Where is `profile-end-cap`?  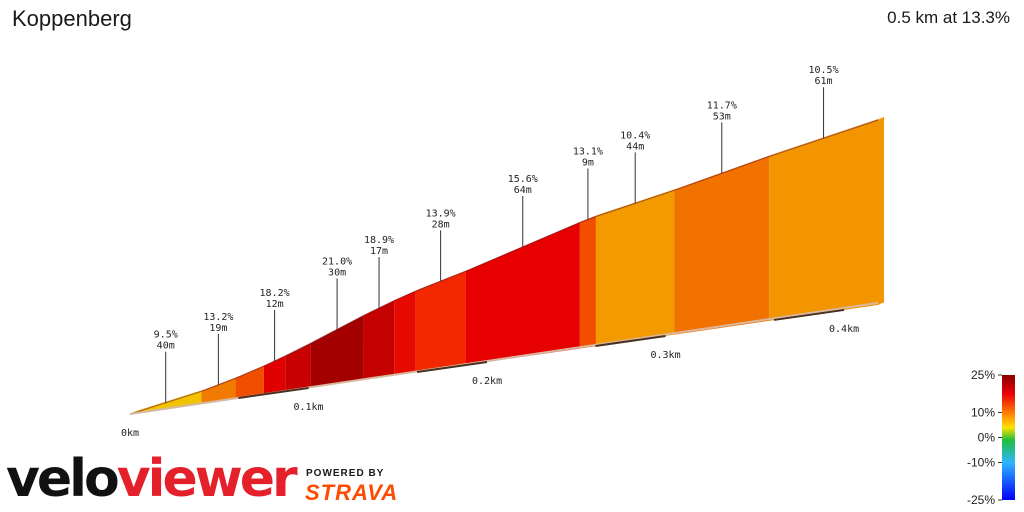
profile-end-cap is located at coordinates (881, 211).